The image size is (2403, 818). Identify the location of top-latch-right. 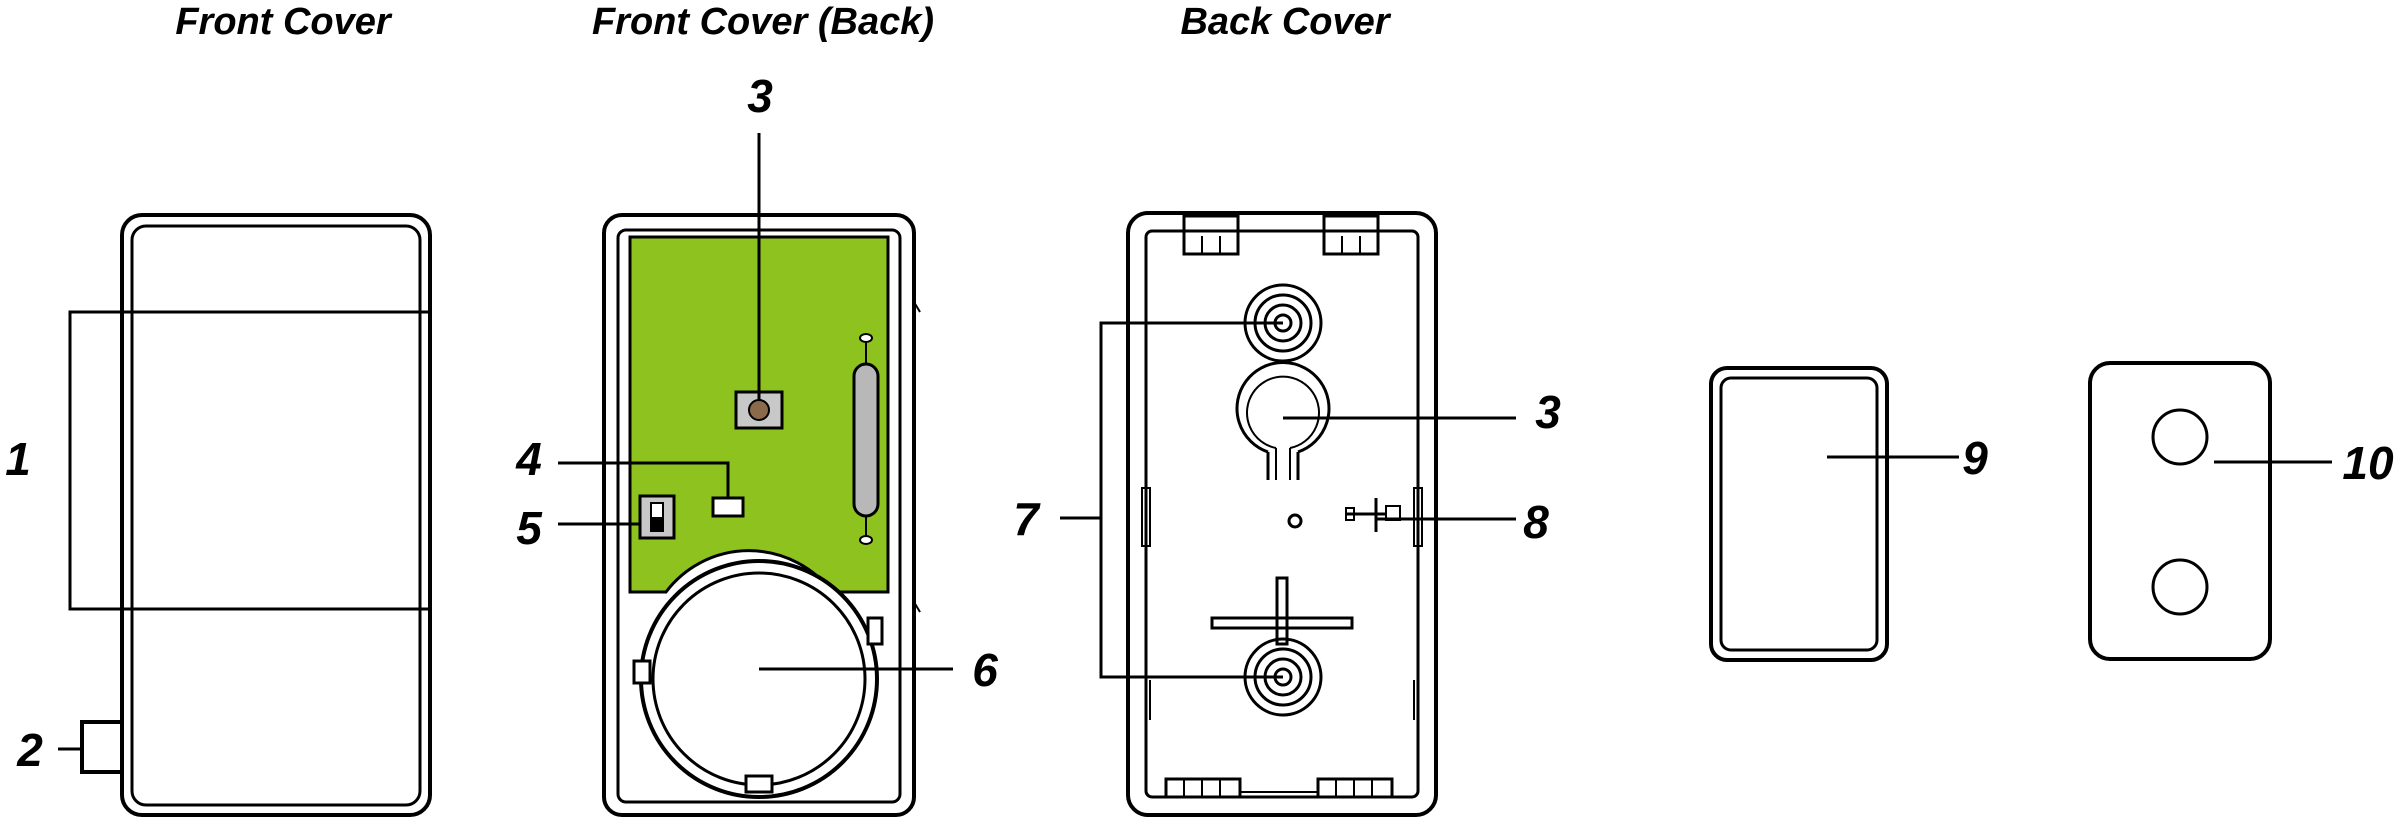
(1351, 235).